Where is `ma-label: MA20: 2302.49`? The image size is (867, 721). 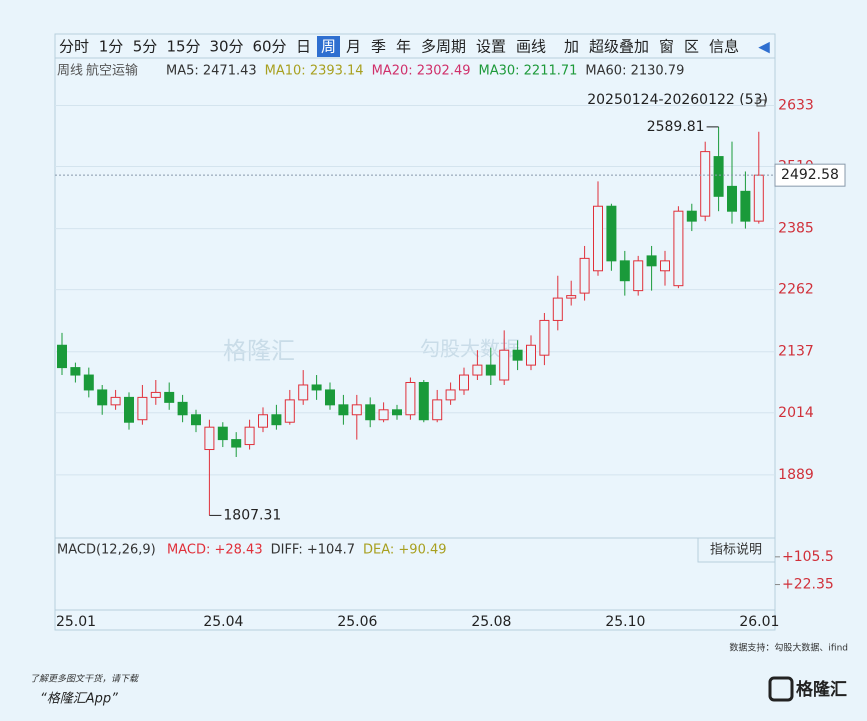
ma-label: MA20: 2302.49 is located at coordinates (421, 71).